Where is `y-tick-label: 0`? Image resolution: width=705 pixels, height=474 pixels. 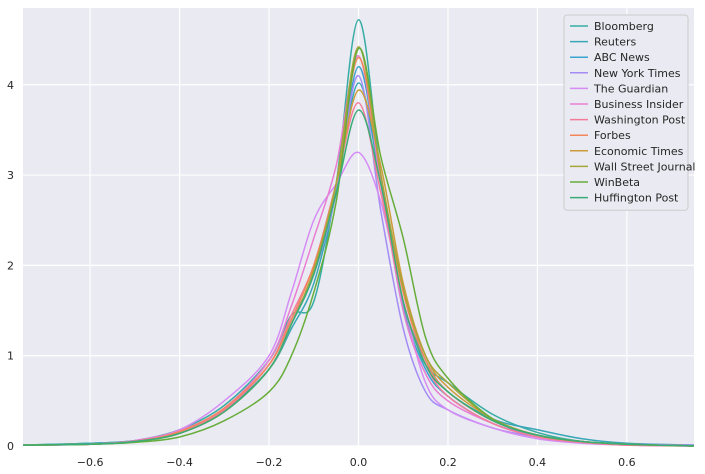 y-tick-label: 0 is located at coordinates (10, 446).